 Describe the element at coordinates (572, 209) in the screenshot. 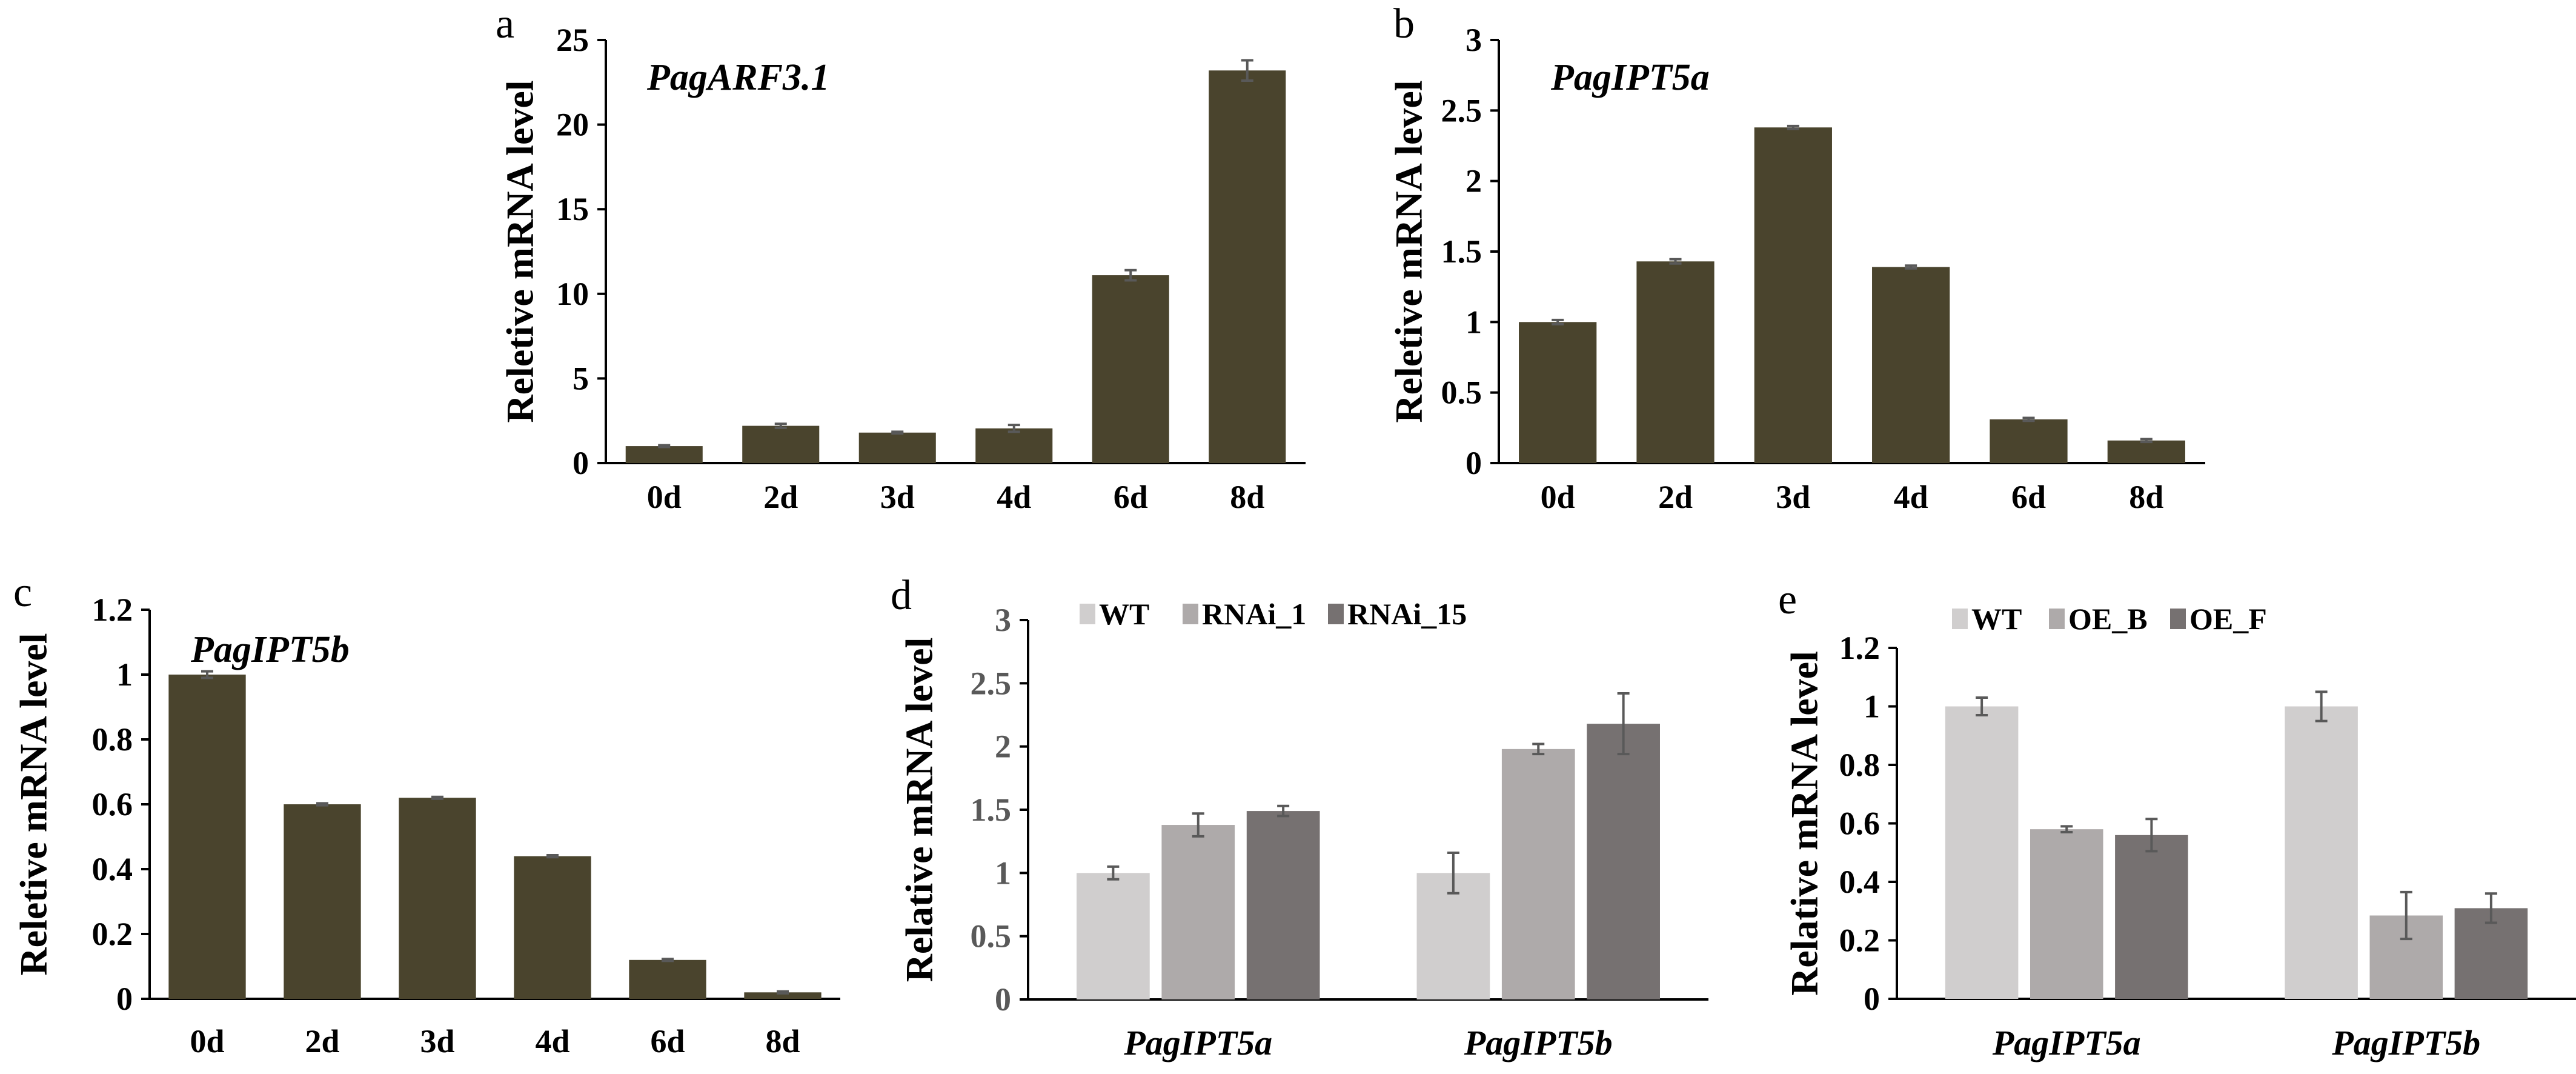

I see `y-tick-label: 15` at that location.